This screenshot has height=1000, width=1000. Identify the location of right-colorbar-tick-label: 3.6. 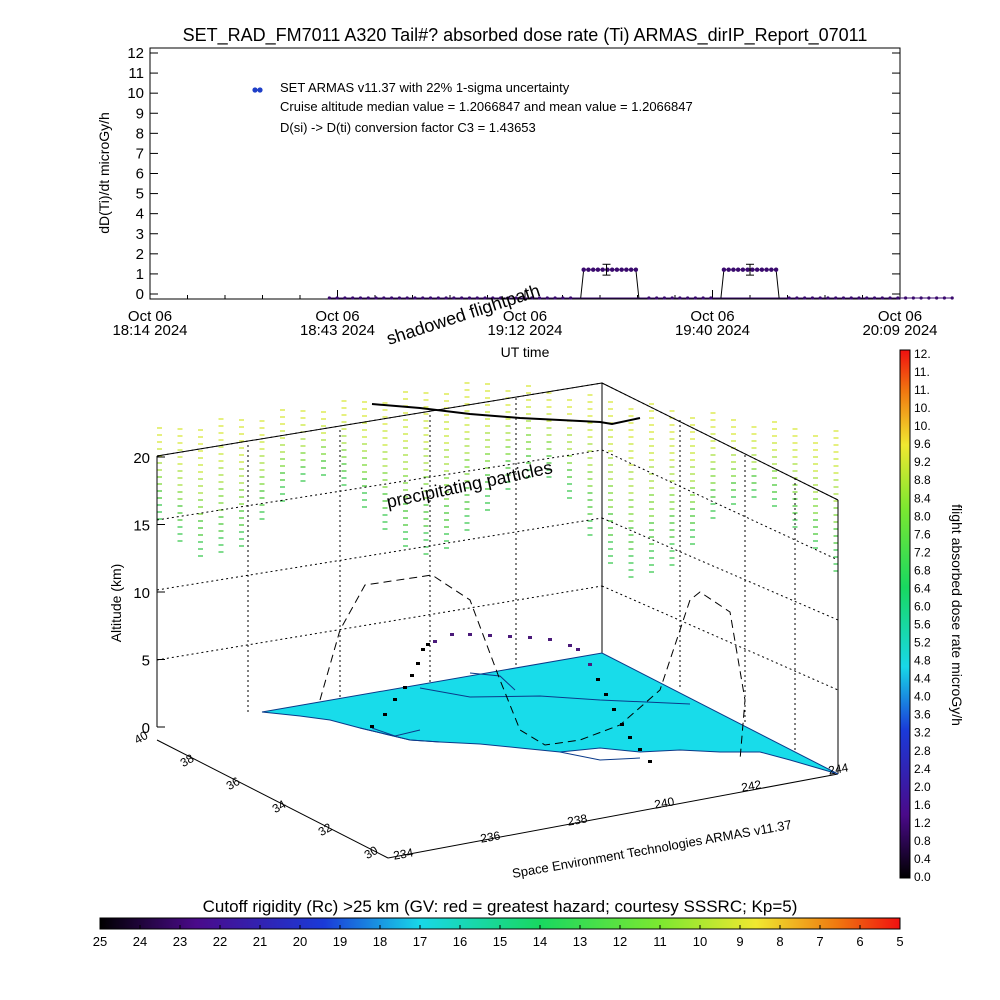
(922, 715).